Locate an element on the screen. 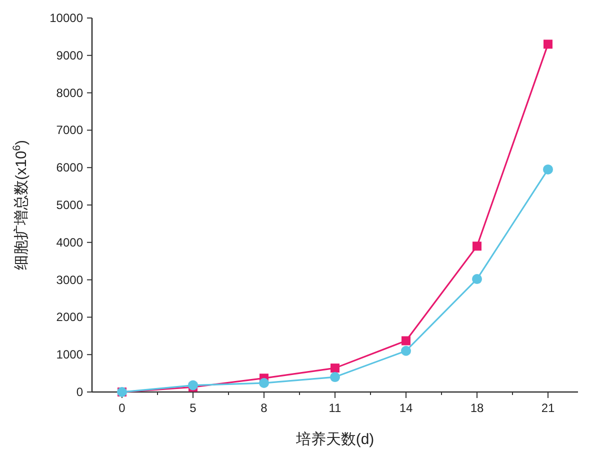 The image size is (600, 458). x-tick-label: 0 is located at coordinates (122, 408).